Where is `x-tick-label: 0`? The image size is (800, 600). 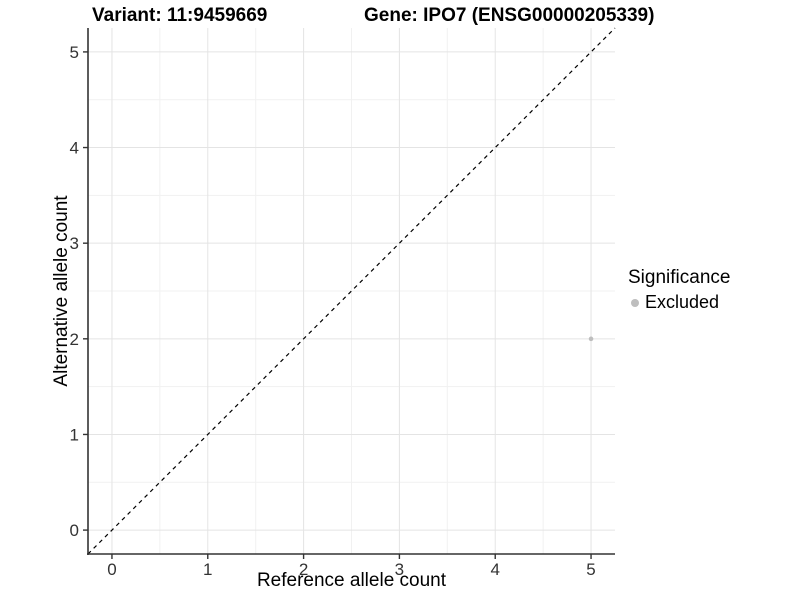 x-tick-label: 0 is located at coordinates (111, 569).